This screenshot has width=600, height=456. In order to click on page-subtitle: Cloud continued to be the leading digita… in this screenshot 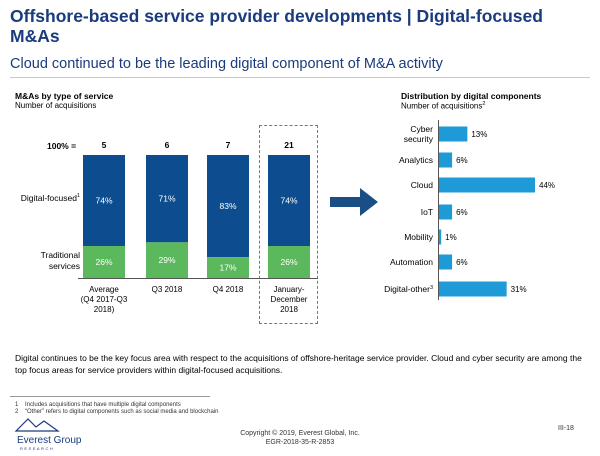, I will do `click(226, 64)`.